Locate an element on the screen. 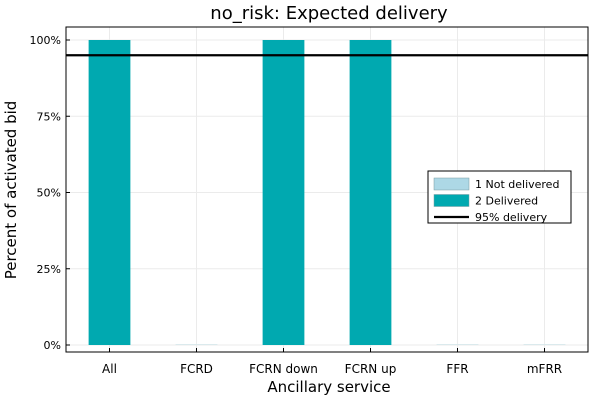 The height and width of the screenshot is (400, 600). y-axis: 0% 25% 50% 75% 100% is located at coordinates (50, 193).